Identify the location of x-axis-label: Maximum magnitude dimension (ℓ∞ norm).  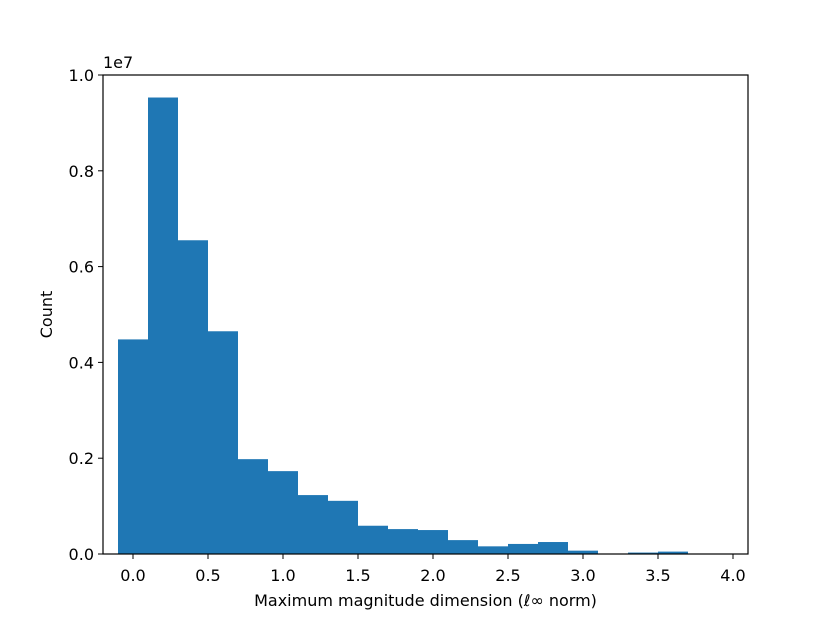
(425, 600).